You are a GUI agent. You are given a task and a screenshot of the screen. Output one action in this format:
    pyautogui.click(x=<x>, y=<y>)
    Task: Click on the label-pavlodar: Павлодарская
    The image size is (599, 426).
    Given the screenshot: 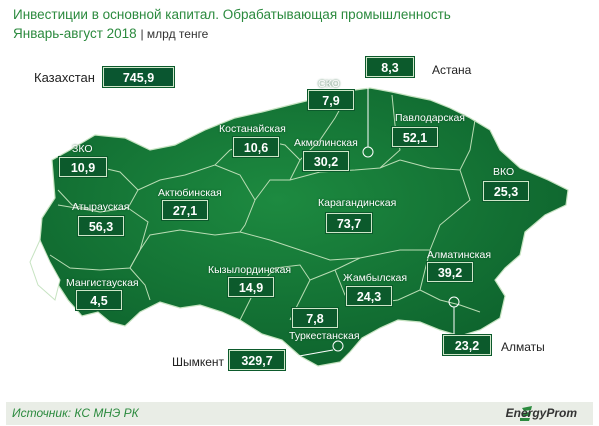 What is the action you would take?
    pyautogui.click(x=430, y=118)
    